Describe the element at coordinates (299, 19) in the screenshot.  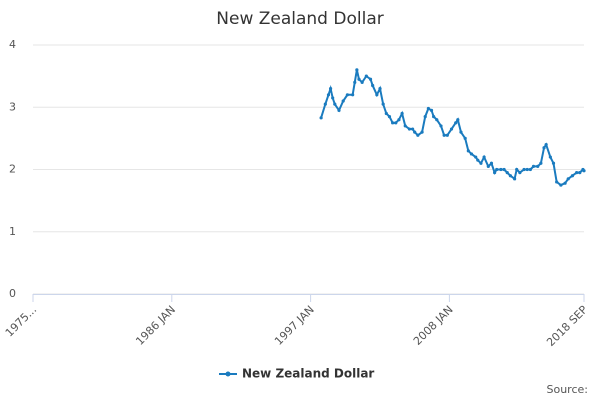
I see `chart-title: New Zealand Dollar` at that location.